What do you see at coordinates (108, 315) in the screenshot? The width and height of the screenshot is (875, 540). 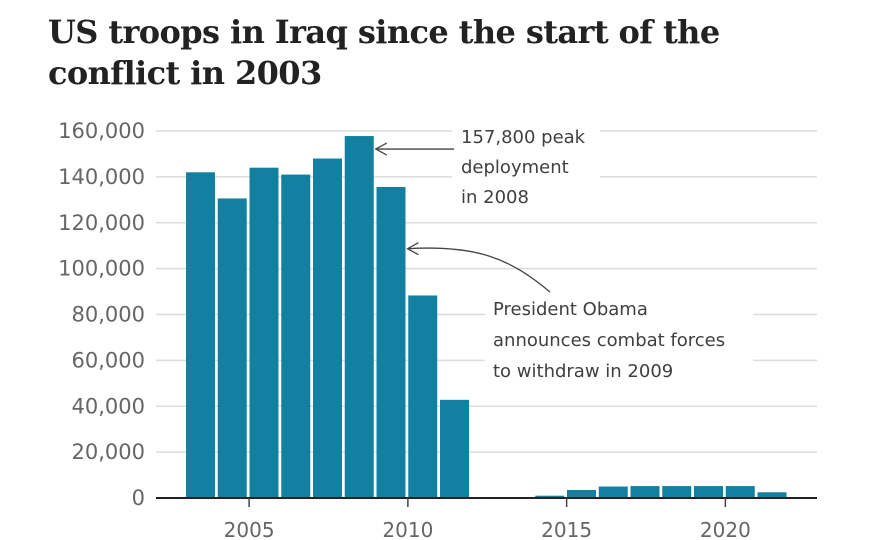 I see `y-tick-label: 80,000` at bounding box center [108, 315].